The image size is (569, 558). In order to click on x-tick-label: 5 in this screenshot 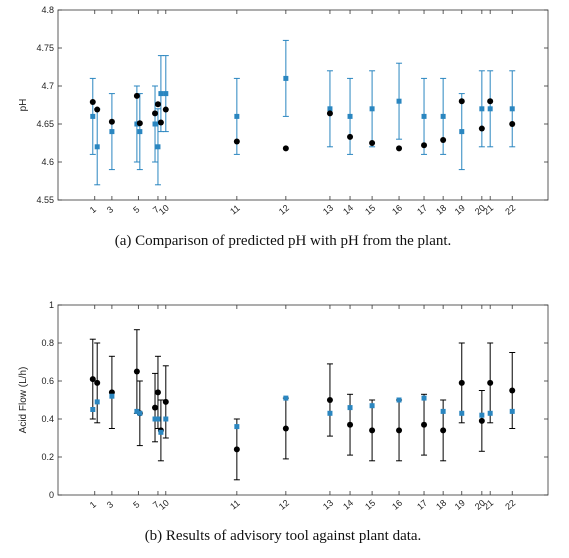, I will do `click(136, 504)`.